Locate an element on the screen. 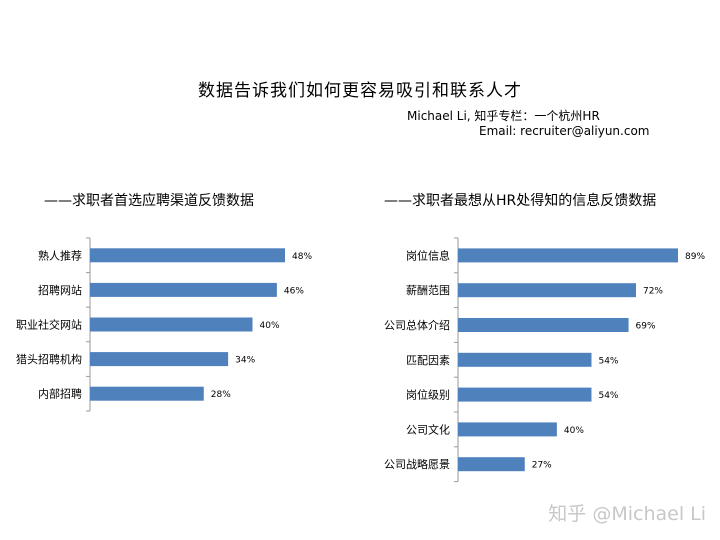 The image size is (720, 540). category-label: 公司文化 is located at coordinates (428, 429).